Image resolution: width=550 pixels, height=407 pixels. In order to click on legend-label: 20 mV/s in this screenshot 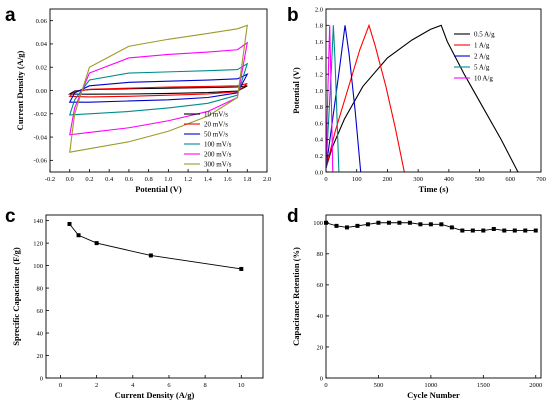, I will do `click(216, 125)`.